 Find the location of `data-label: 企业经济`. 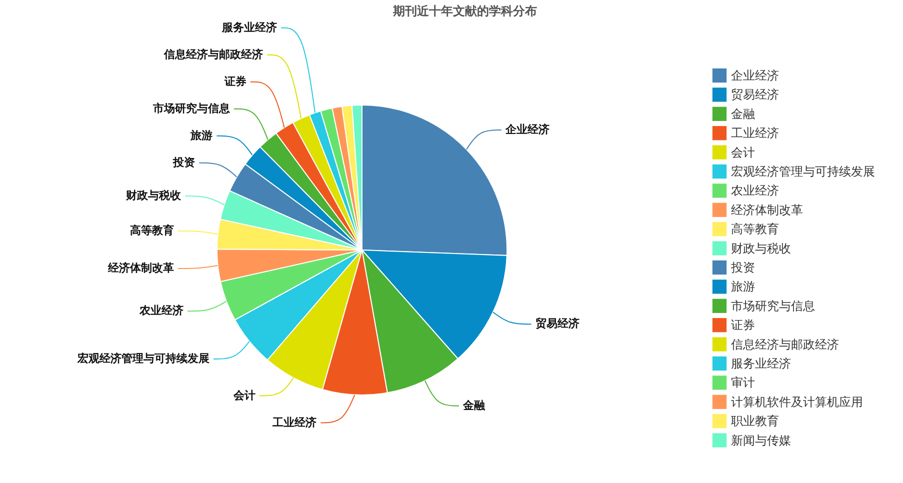

data-label: 企业经济 is located at coordinates (527, 129).